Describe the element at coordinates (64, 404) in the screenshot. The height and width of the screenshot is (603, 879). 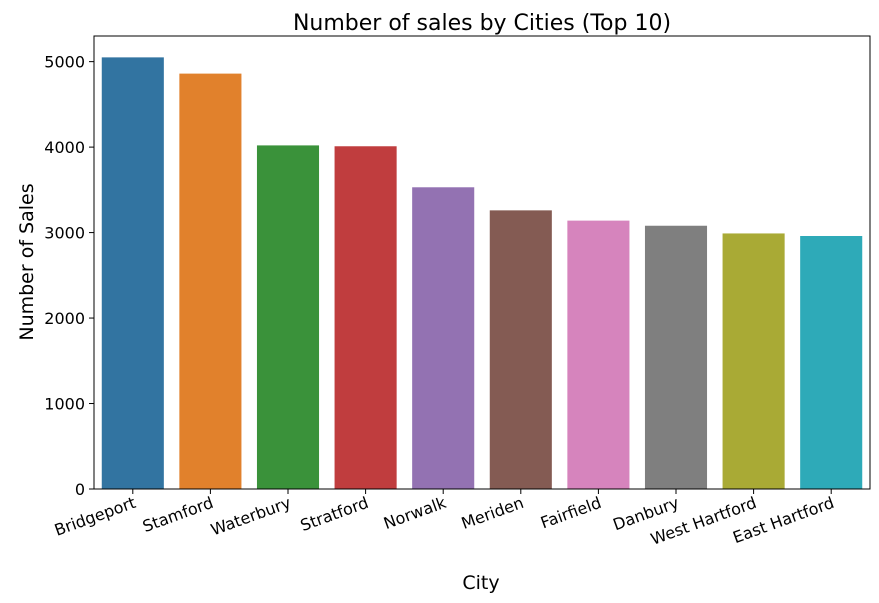
I see `y-tick-label: 1000` at that location.